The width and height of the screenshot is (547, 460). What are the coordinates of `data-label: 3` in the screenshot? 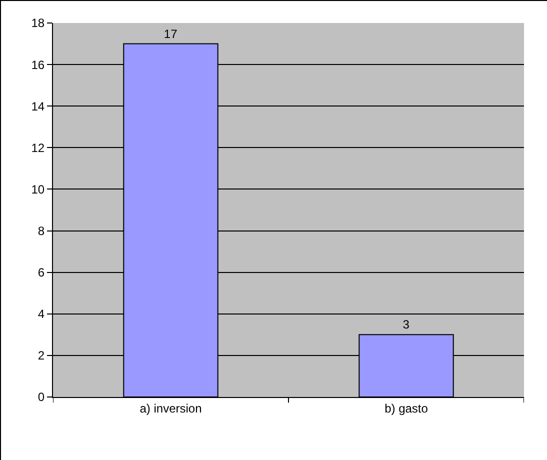 It's located at (406, 325).